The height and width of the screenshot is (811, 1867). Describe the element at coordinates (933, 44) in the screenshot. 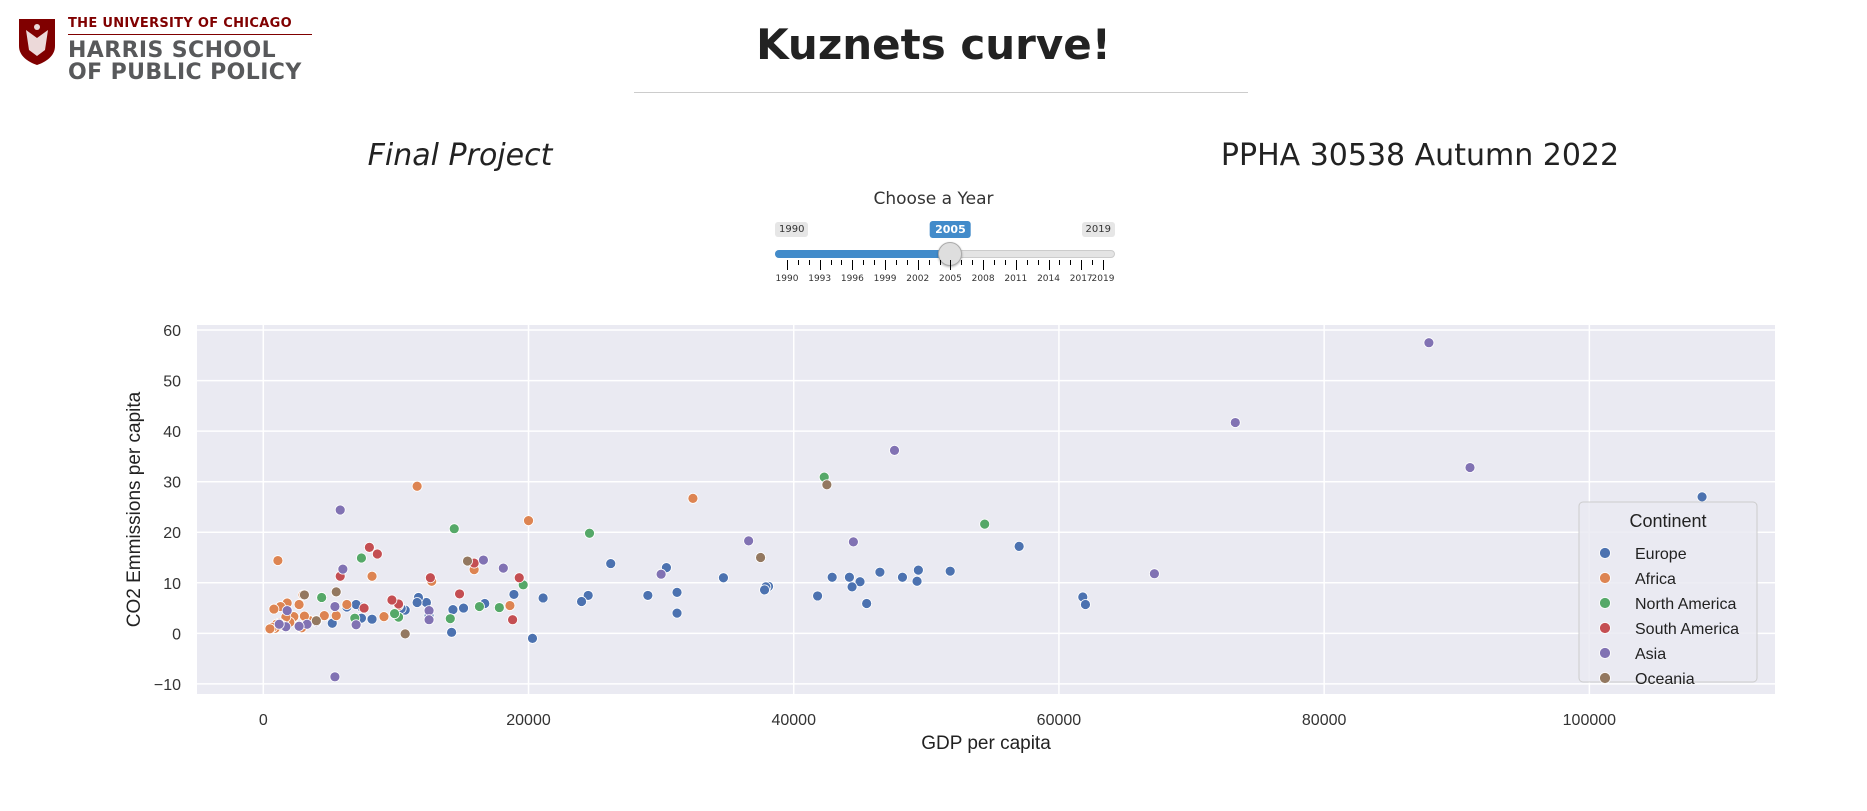

I see `page-title: Kuznets curve!` at that location.